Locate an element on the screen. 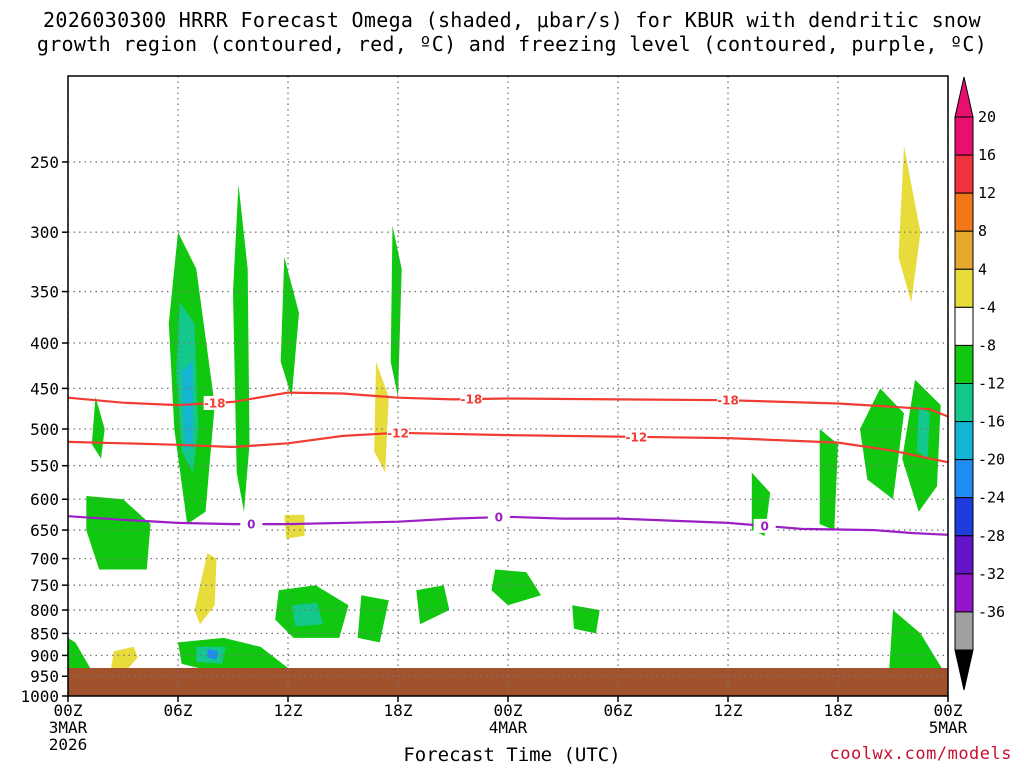 The width and height of the screenshot is (1024, 768). colorbar-label-8: -16 is located at coordinates (991, 422).